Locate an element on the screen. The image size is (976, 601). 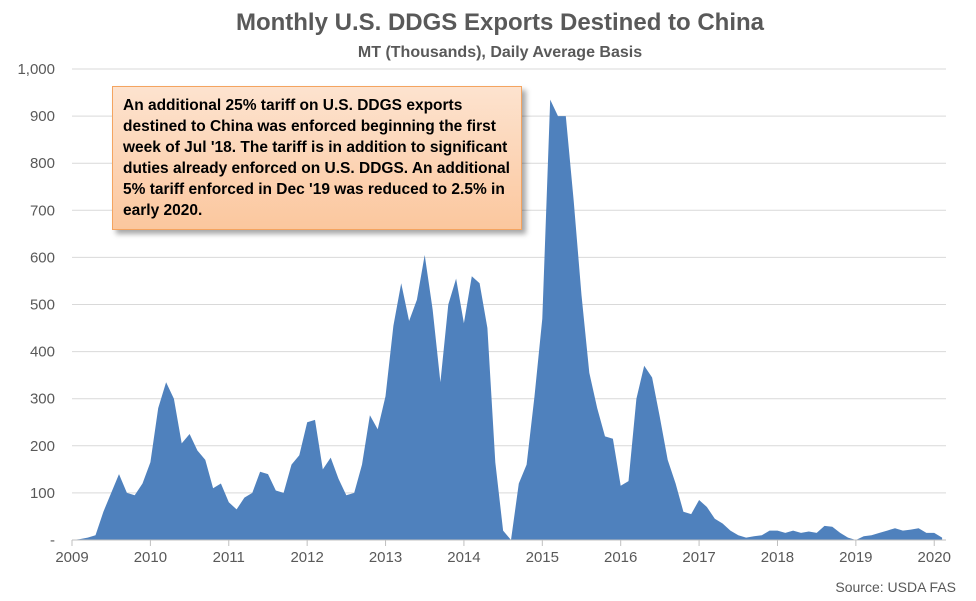
y-tick-label: 600 is located at coordinates (42, 257).